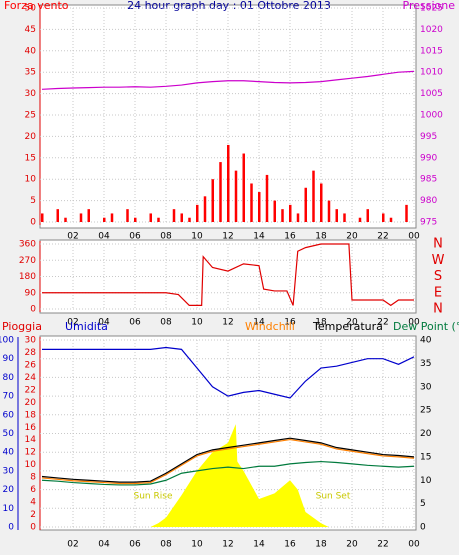 The height and width of the screenshot is (555, 459). Describe the element at coordinates (30, 390) in the screenshot. I see `y-tick-label: 22` at that location.